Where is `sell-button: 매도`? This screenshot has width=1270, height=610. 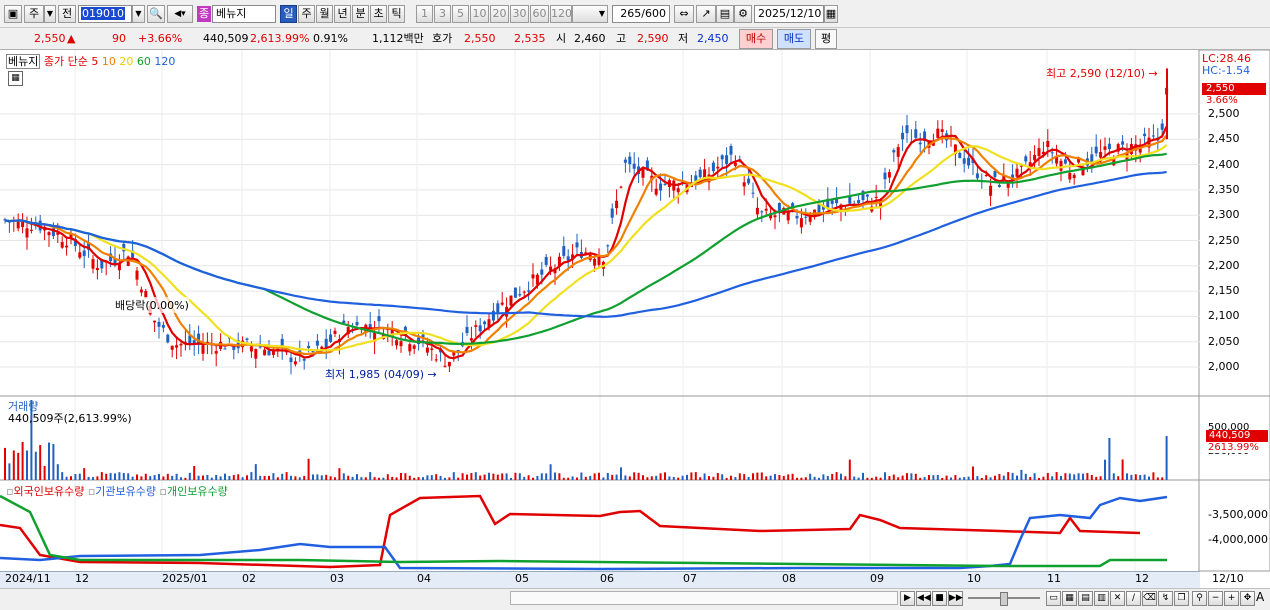 sell-button: 매도 is located at coordinates (794, 39).